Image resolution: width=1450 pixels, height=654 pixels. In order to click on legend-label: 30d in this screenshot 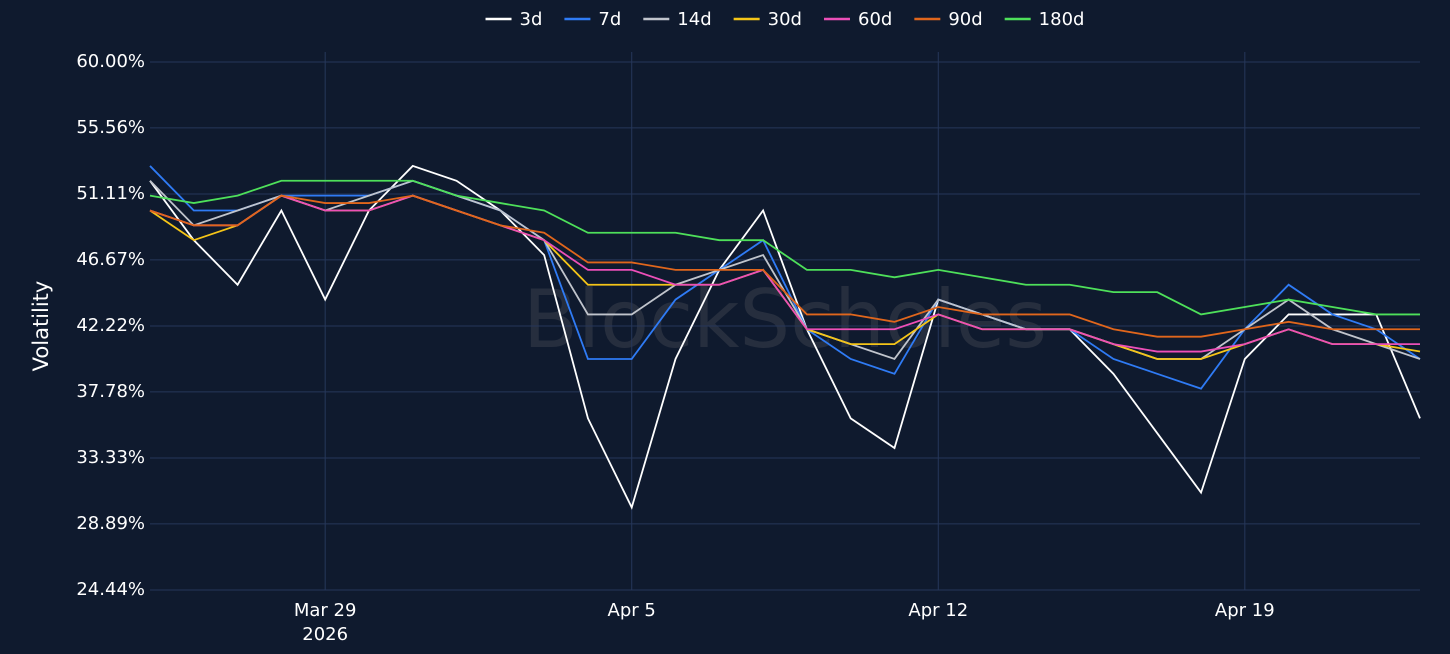, I will do `click(785, 19)`.